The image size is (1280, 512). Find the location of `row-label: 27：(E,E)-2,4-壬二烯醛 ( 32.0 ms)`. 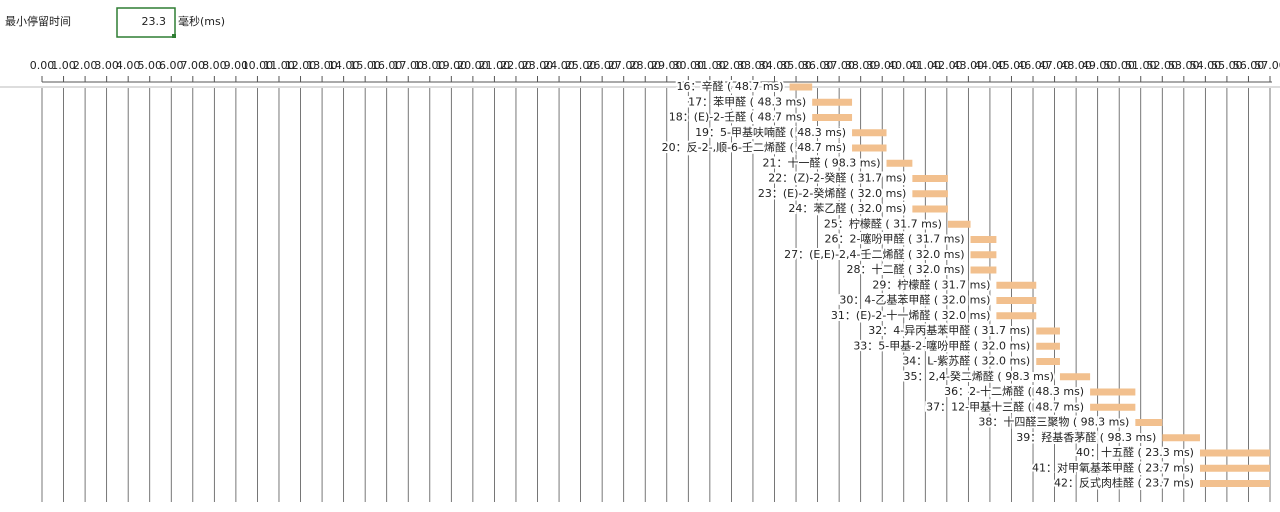

row-label: 27：(E,E)-2,4-壬二烯醛 ( 32.0 ms) is located at coordinates (874, 254).